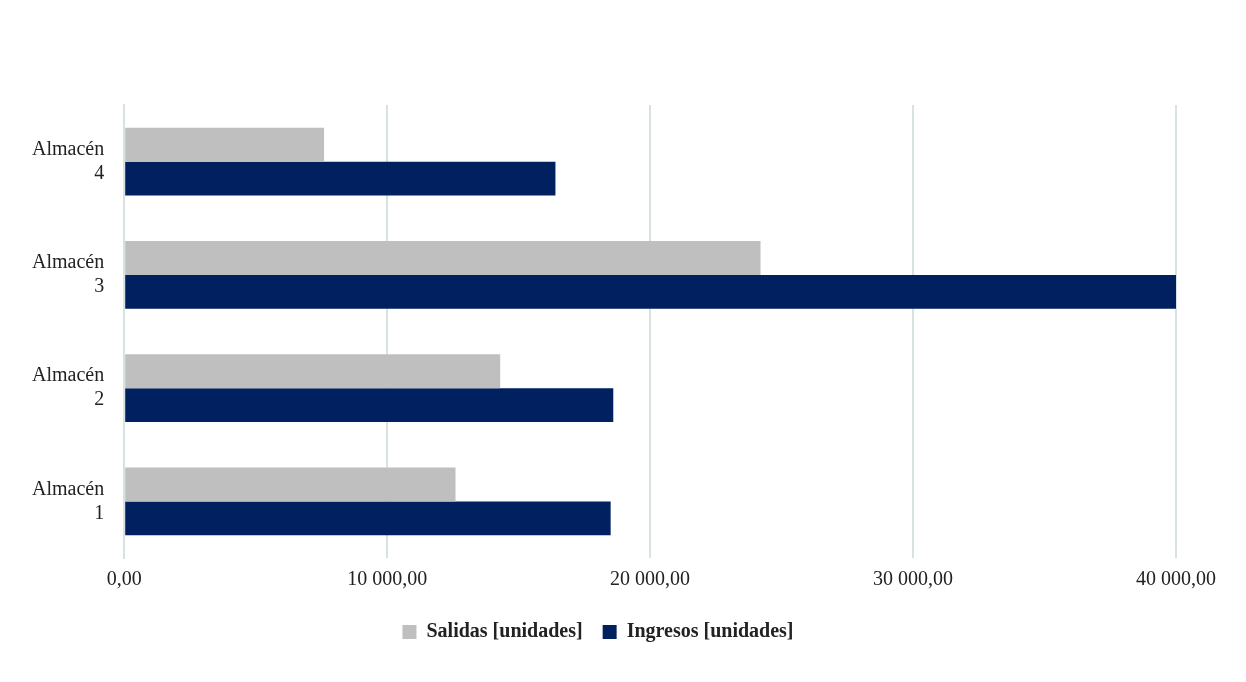  Describe the element at coordinates (68, 386) in the screenshot. I see `y-tick-label: Almacén 2` at that location.